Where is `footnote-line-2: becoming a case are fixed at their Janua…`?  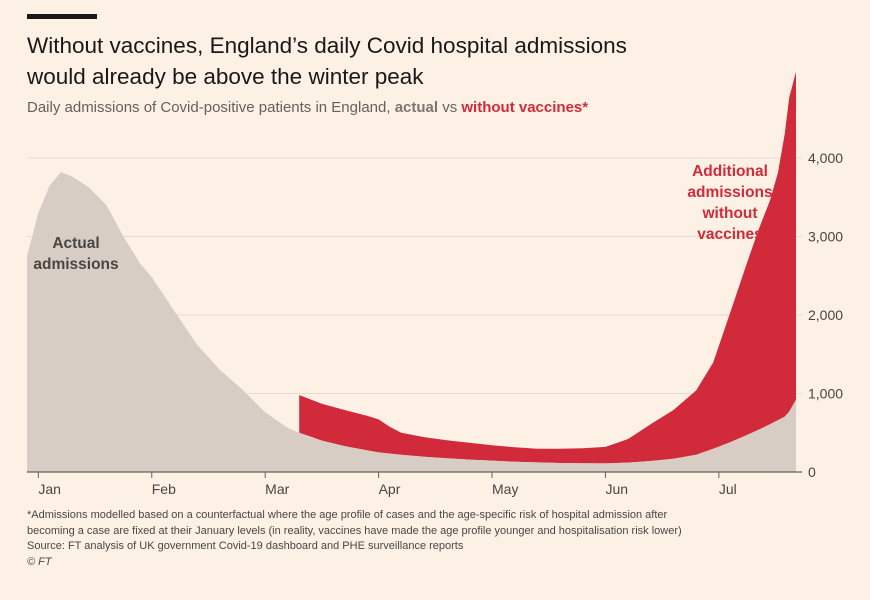
footnote-line-2: becoming a case are fixed at their Janua… is located at coordinates (354, 530).